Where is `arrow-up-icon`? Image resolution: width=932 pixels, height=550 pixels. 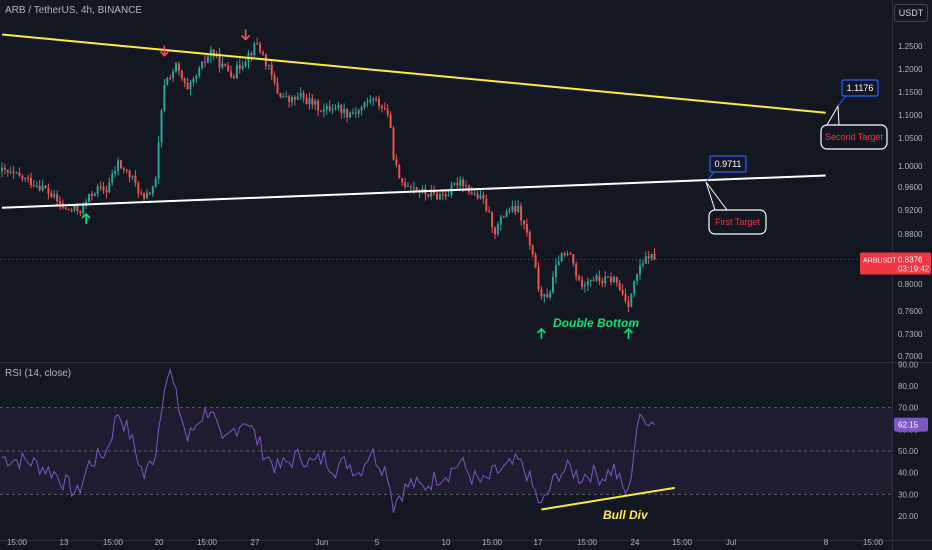
arrow-up-icon is located at coordinates (541, 333).